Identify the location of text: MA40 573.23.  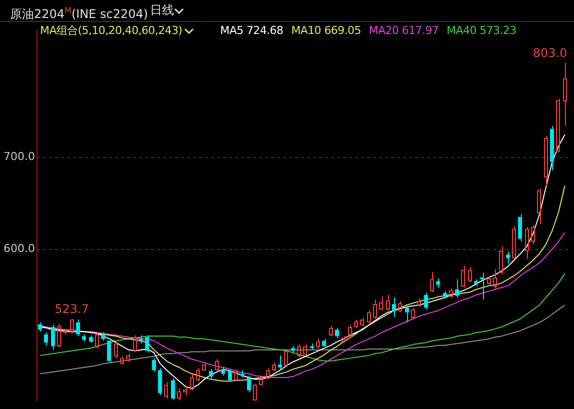
(481, 30).